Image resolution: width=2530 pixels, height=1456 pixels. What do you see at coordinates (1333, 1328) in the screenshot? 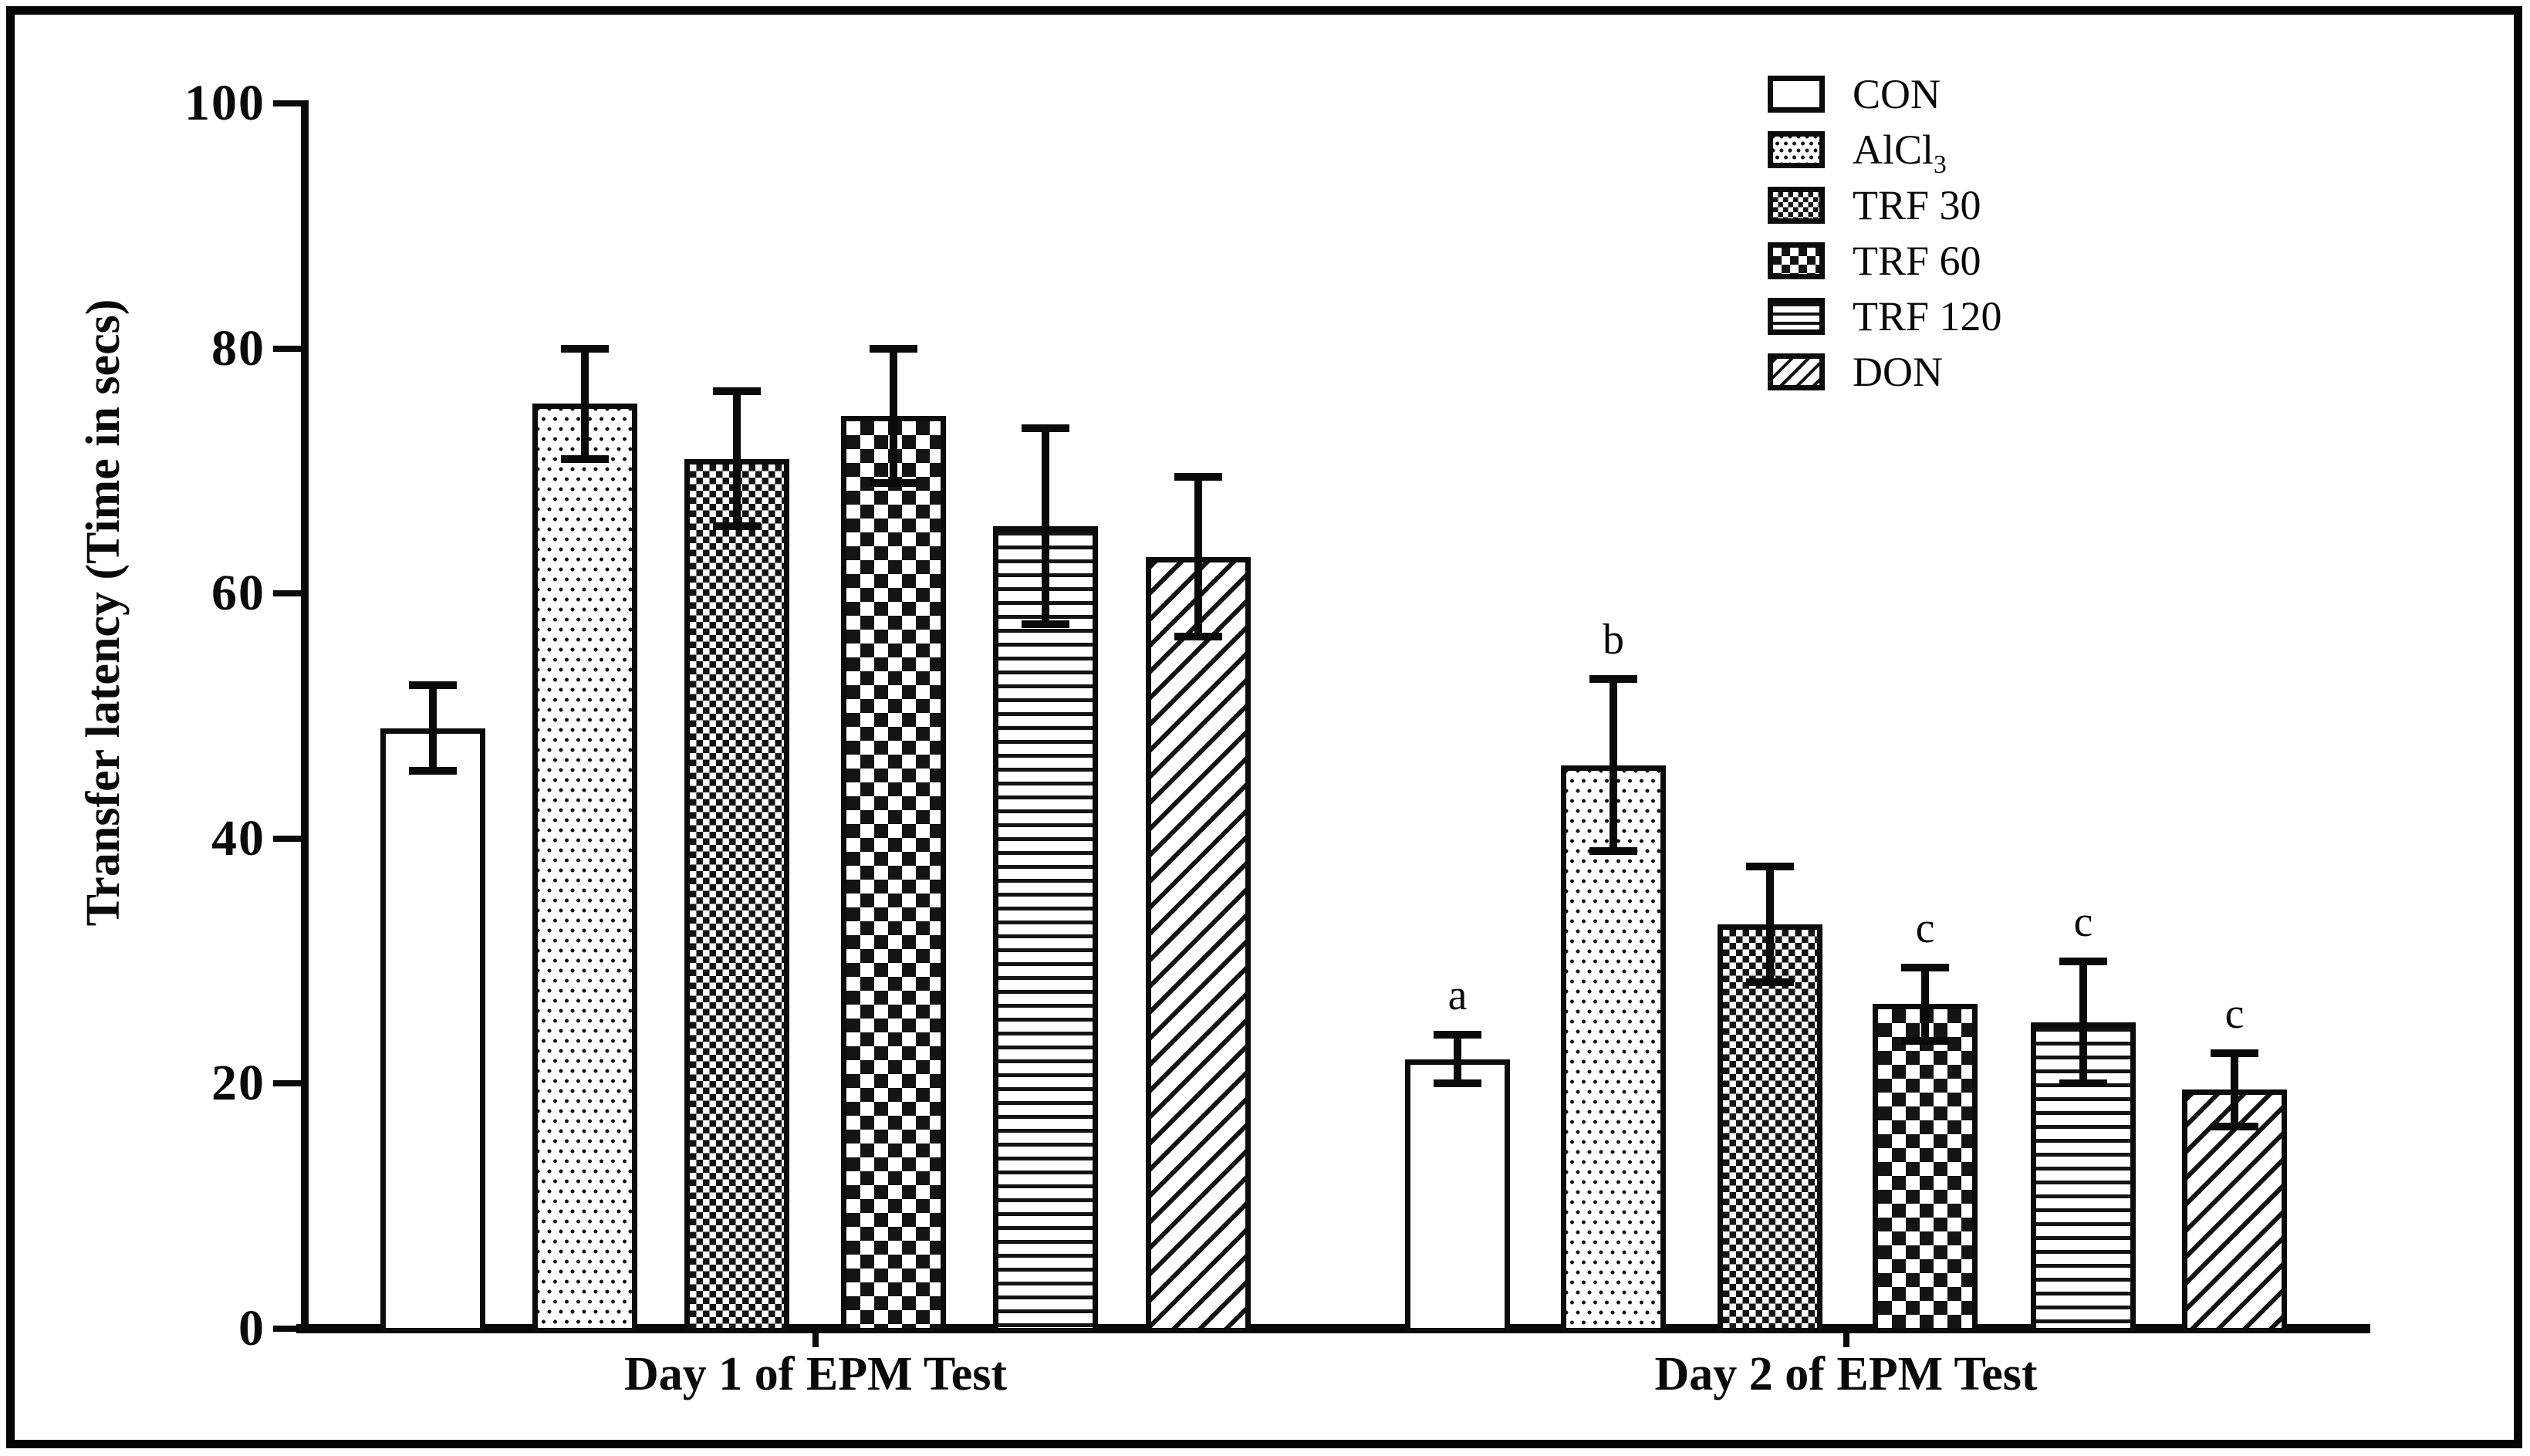
I see `x-axis-line` at bounding box center [1333, 1328].